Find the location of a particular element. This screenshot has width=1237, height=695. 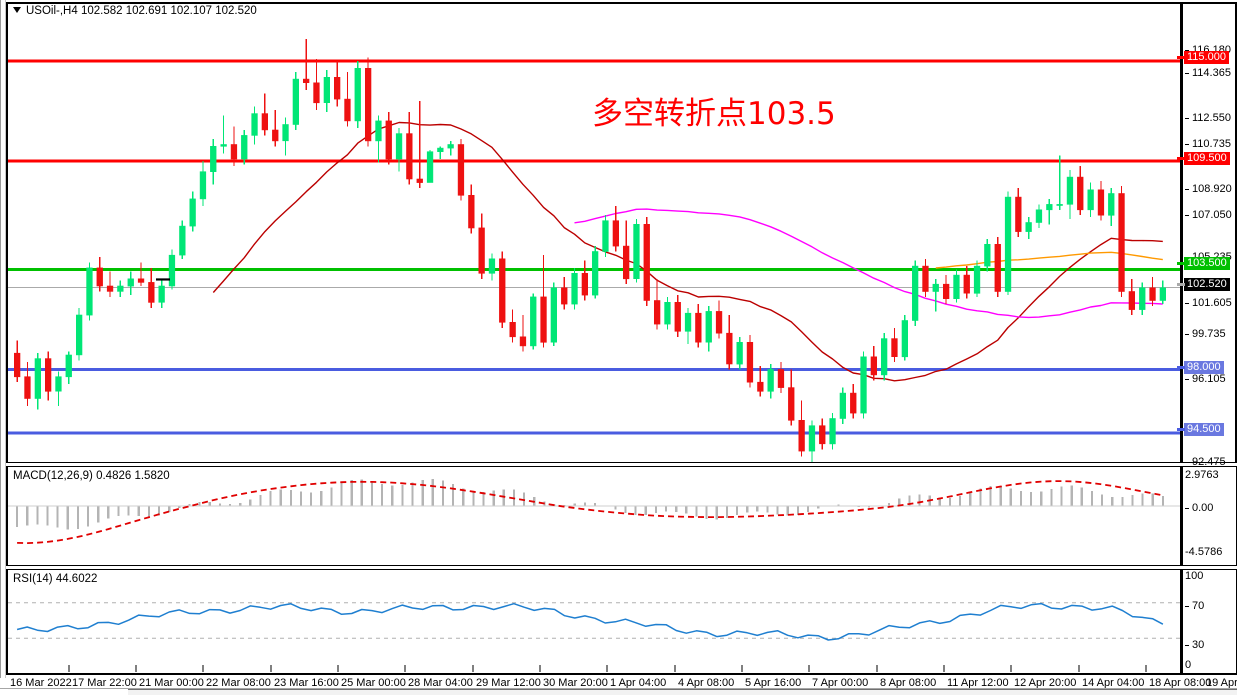

time-axis-label: 21 Mar 00:00 is located at coordinates (171, 683).